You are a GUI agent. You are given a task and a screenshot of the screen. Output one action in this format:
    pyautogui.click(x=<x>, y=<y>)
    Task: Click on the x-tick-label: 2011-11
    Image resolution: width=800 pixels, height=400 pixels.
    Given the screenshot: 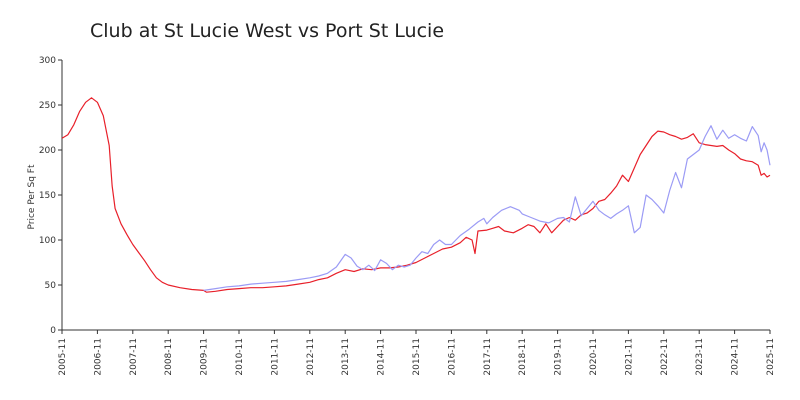 What is the action you would take?
    pyautogui.click(x=275, y=357)
    